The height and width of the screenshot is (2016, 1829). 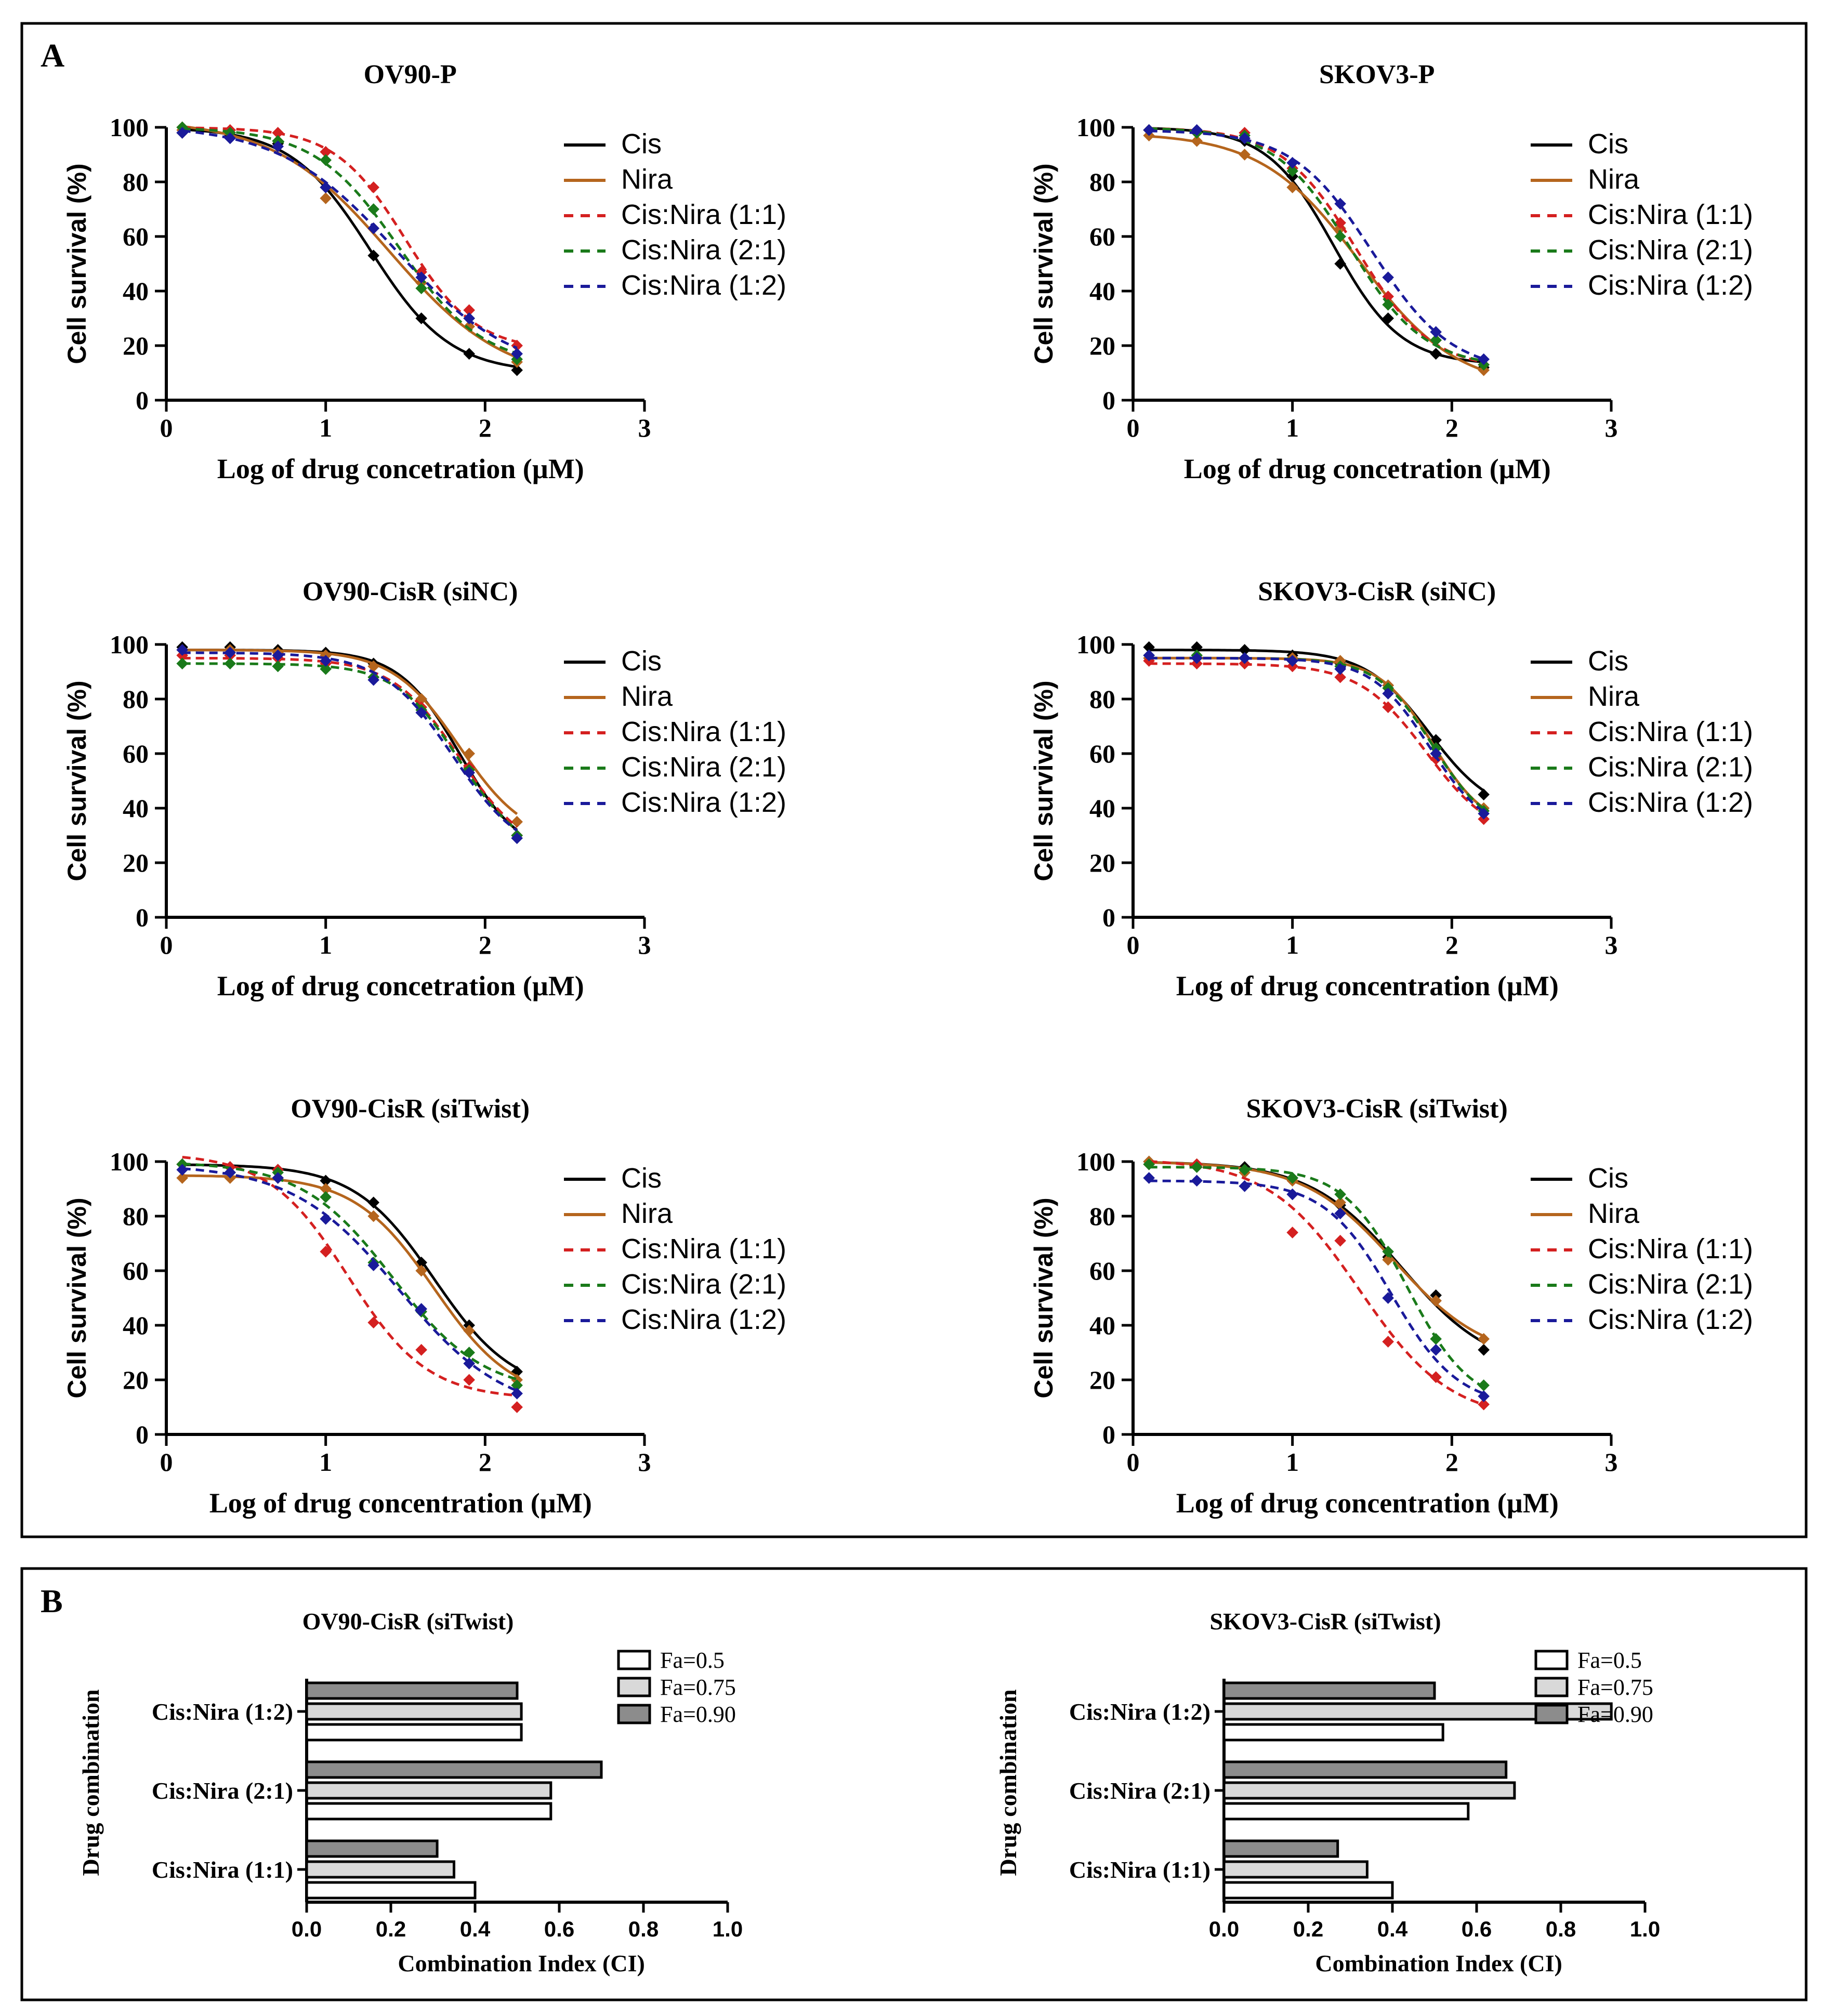 I want to click on chart-title: SKOV3-P, so click(x=1377, y=74).